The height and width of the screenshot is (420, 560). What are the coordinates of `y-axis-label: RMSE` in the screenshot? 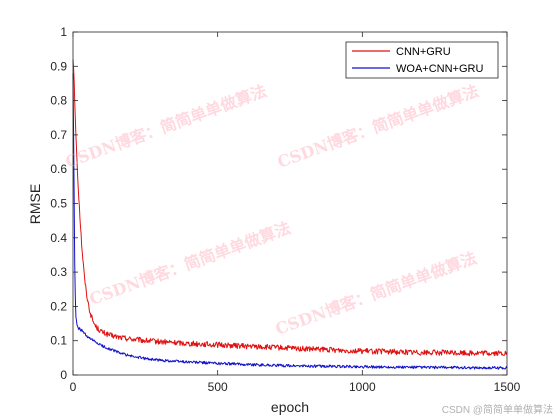 It's located at (35, 204).